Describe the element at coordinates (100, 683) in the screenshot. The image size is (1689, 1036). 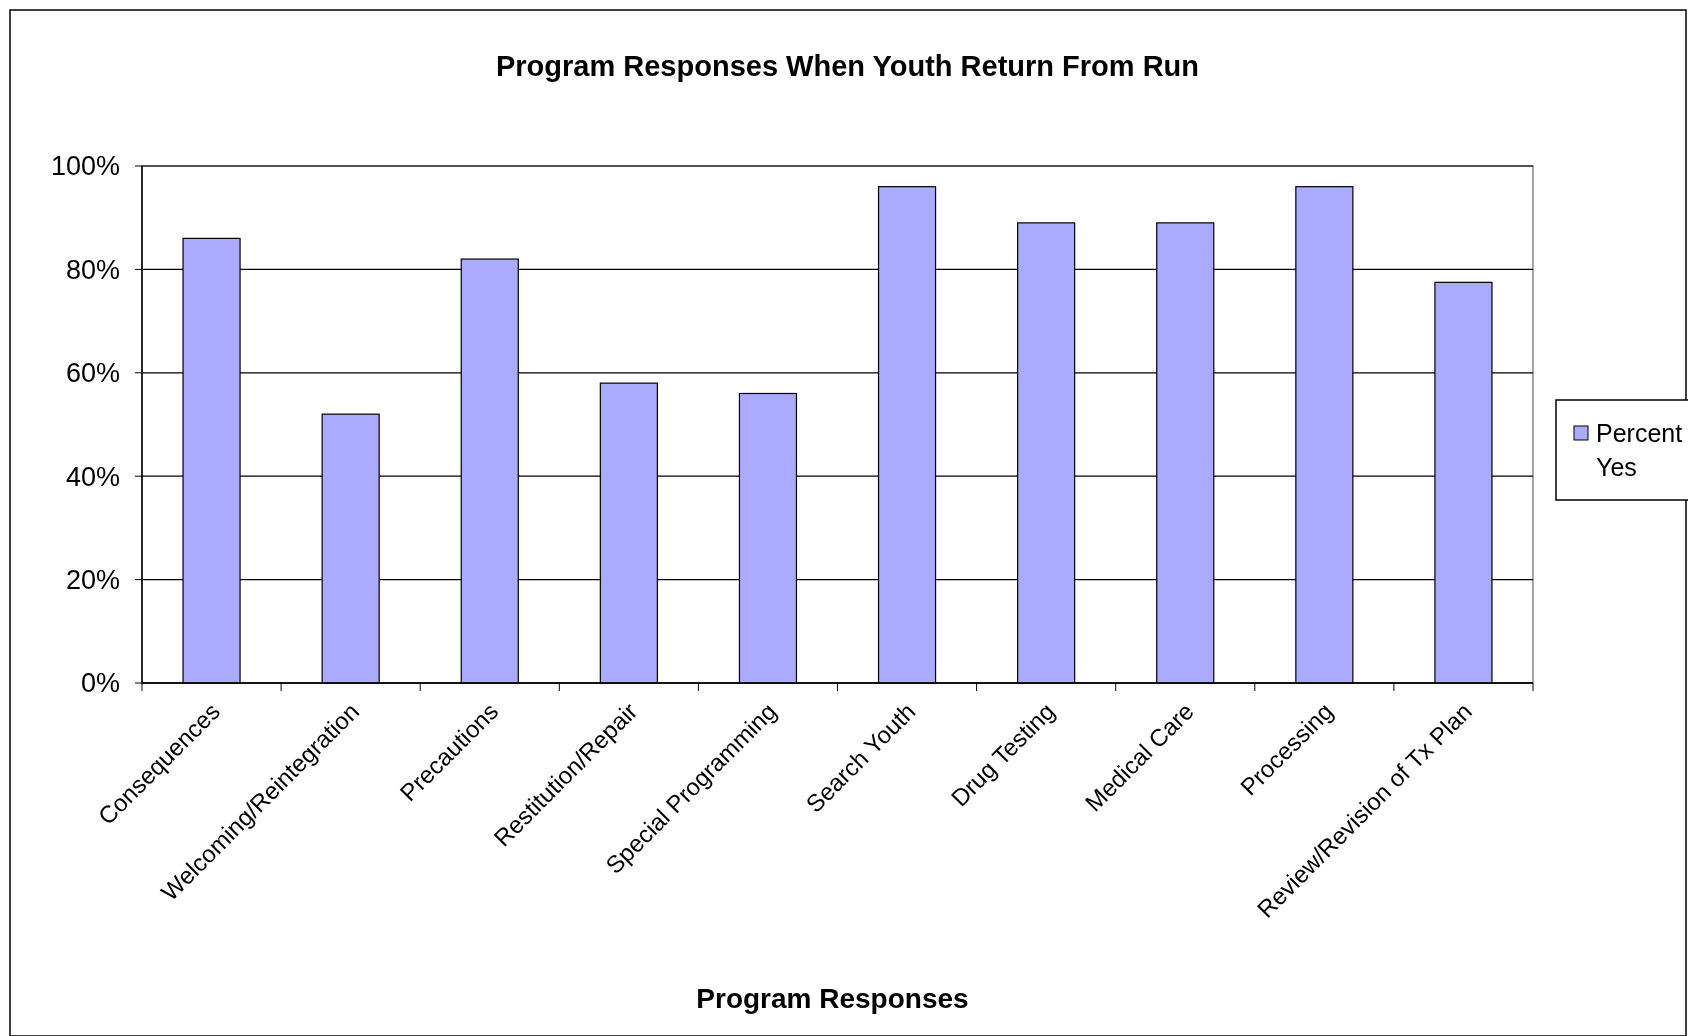
I see `y-tick-label: 0%` at that location.